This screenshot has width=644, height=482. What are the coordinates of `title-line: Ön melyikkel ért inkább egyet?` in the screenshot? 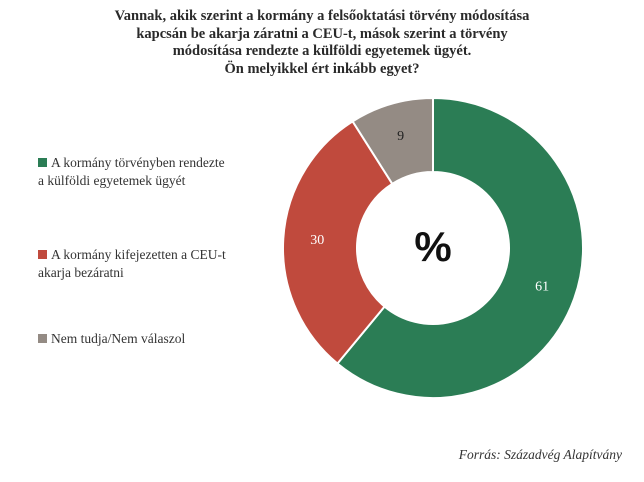 It's located at (322, 68).